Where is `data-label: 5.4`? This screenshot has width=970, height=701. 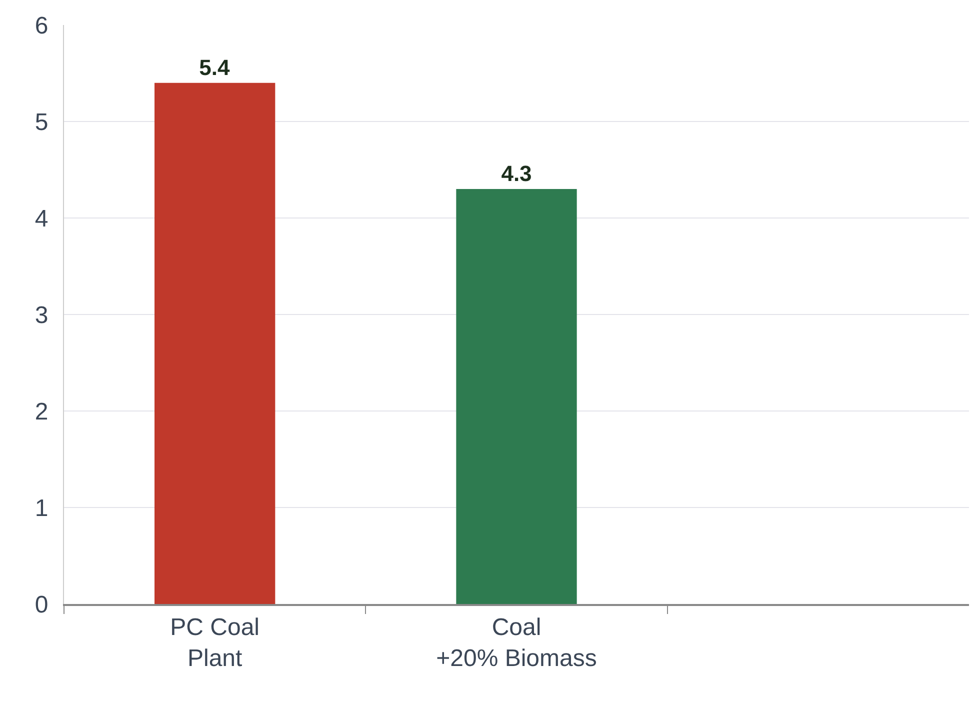 data-label: 5.4 is located at coordinates (215, 67).